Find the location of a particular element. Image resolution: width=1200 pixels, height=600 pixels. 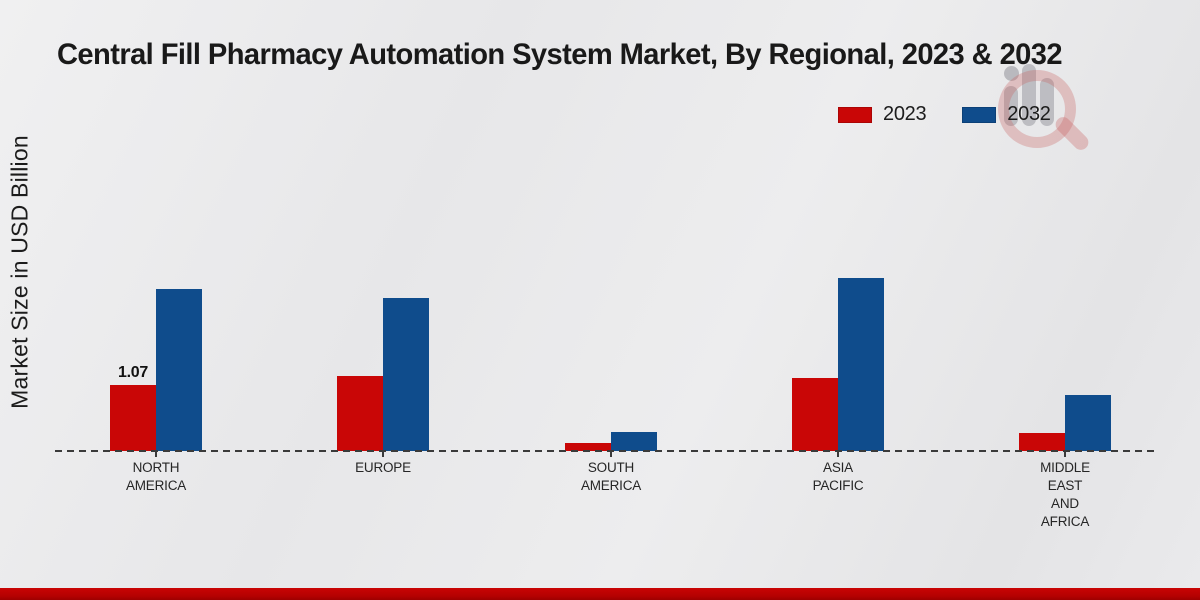

x-axis-label-north-america: NORTH AMERICA is located at coordinates (156, 476).